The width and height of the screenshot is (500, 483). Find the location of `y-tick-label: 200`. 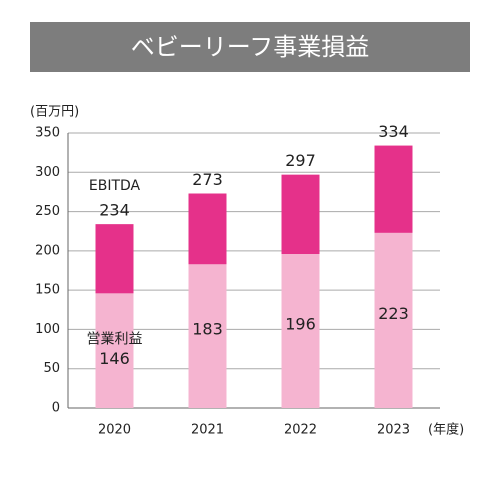

y-tick-label: 200 is located at coordinates (47, 250).